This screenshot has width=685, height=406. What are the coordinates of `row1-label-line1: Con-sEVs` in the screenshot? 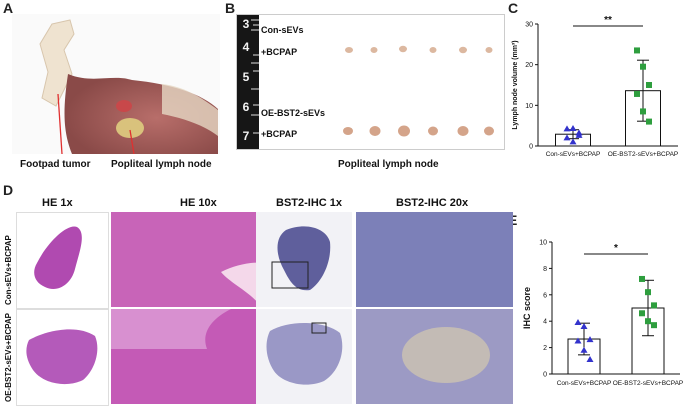 It's located at (282, 30).